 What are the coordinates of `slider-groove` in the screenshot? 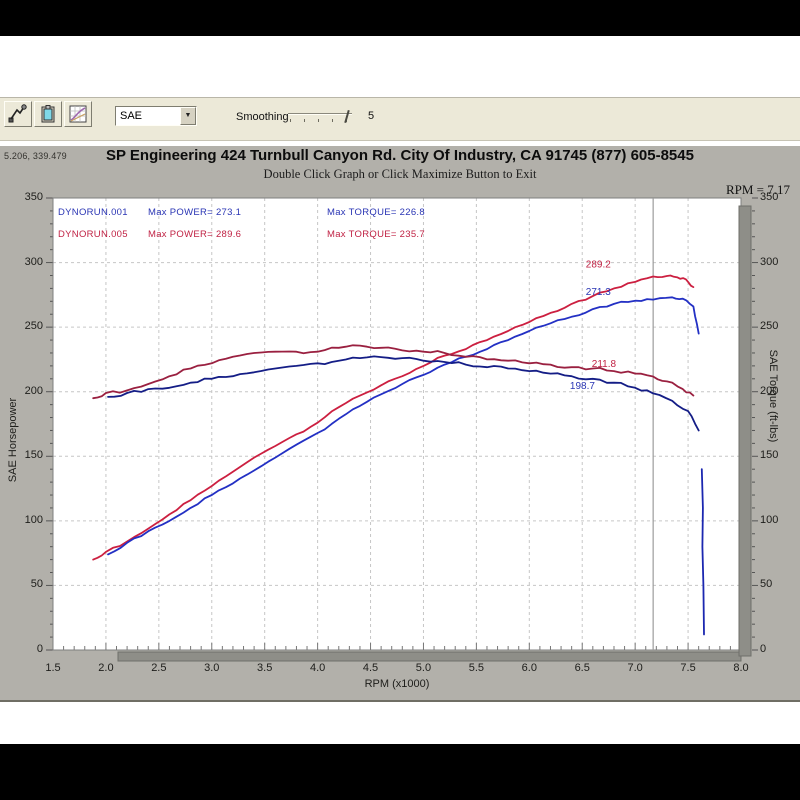 It's located at (320, 113).